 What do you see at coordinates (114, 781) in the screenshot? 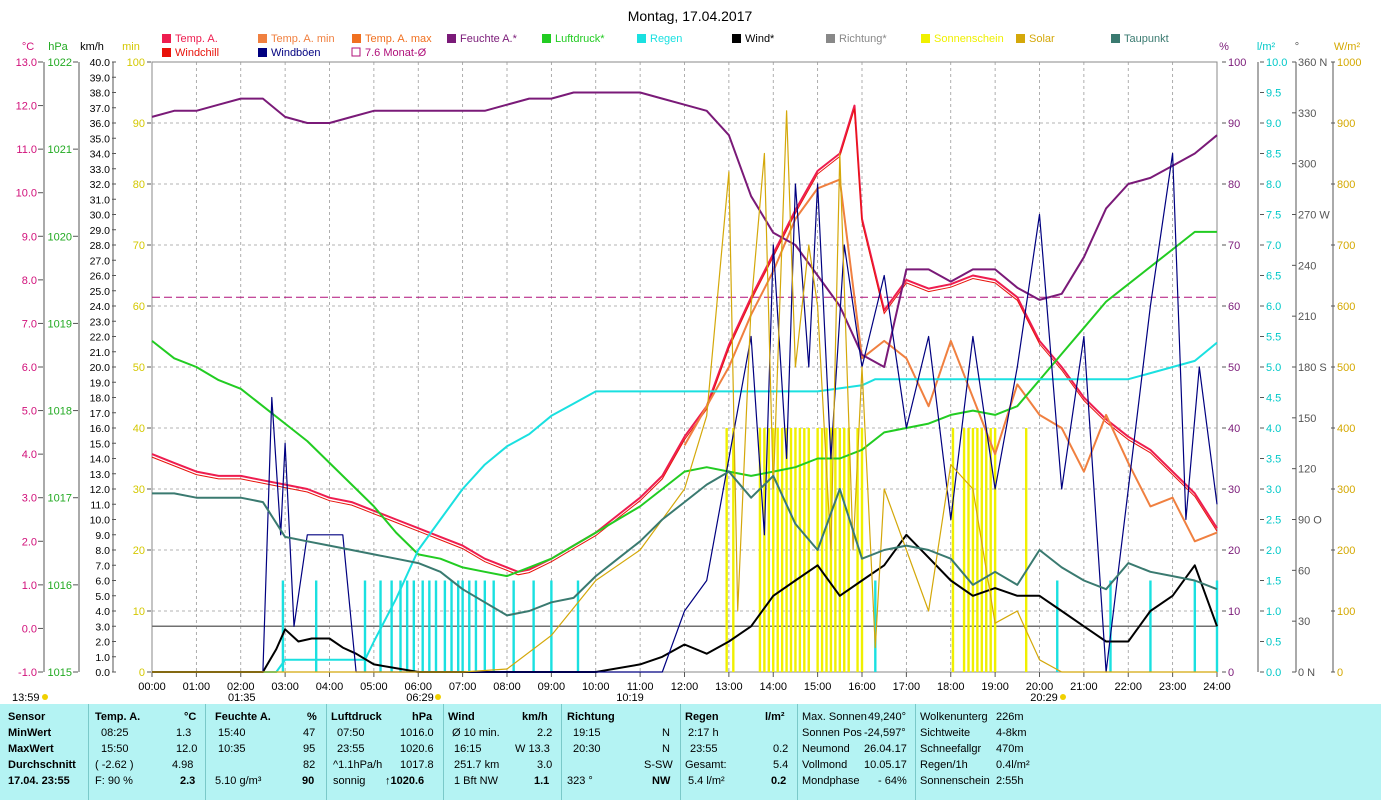
I see `temp-current-extra: F: 90 %` at bounding box center [114, 781].